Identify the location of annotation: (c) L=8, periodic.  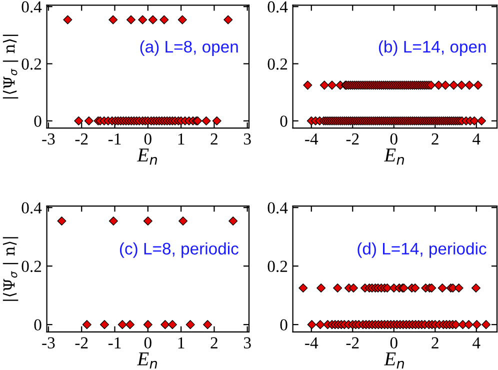
(179, 250).